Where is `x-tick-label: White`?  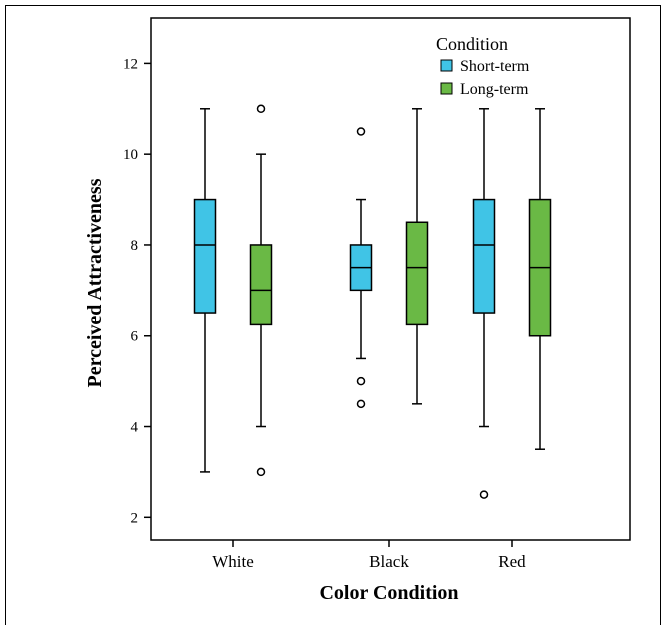
x-tick-label: White is located at coordinates (233, 561).